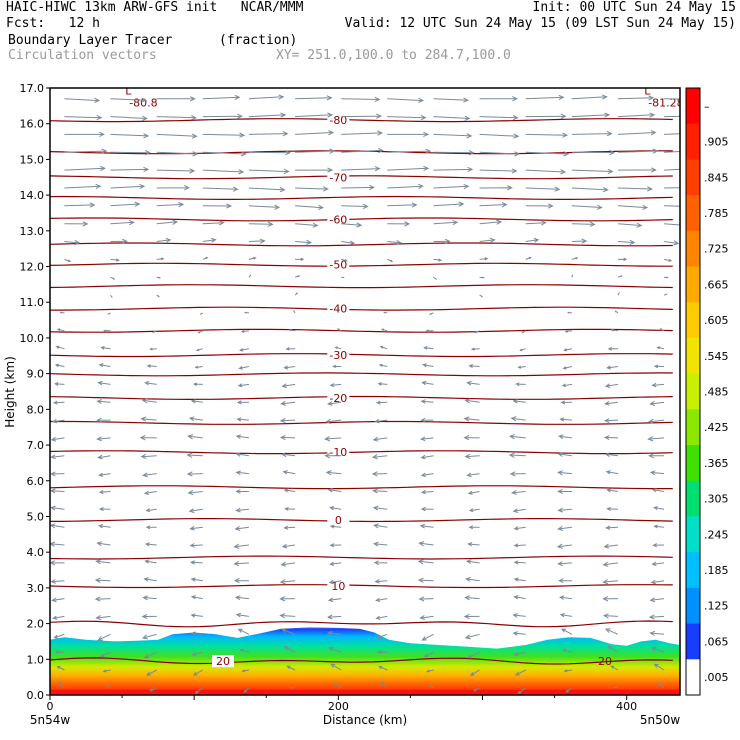 The height and width of the screenshot is (740, 740). I want to click on y-tick-label: 9.0, so click(36, 374).